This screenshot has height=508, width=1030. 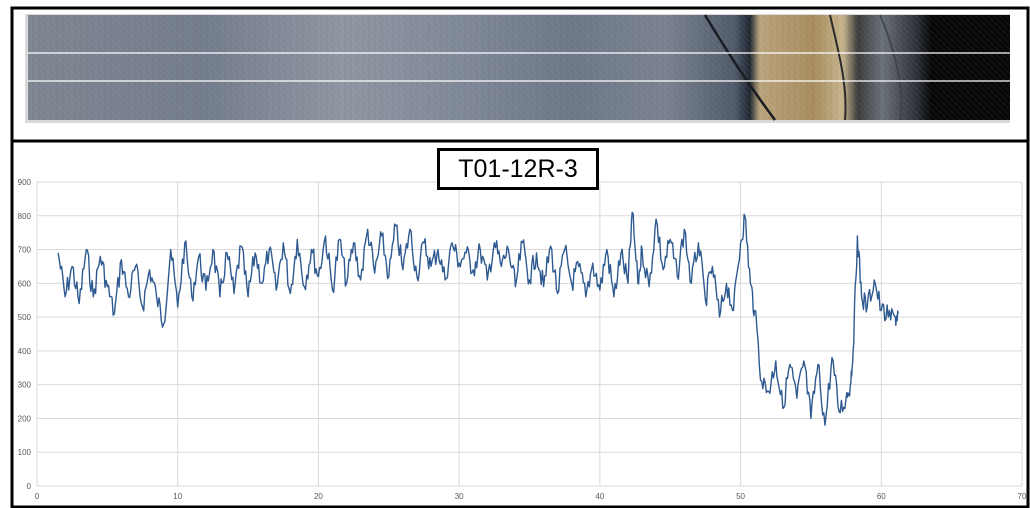 I want to click on y-tick-label: 900, so click(x=25, y=182).